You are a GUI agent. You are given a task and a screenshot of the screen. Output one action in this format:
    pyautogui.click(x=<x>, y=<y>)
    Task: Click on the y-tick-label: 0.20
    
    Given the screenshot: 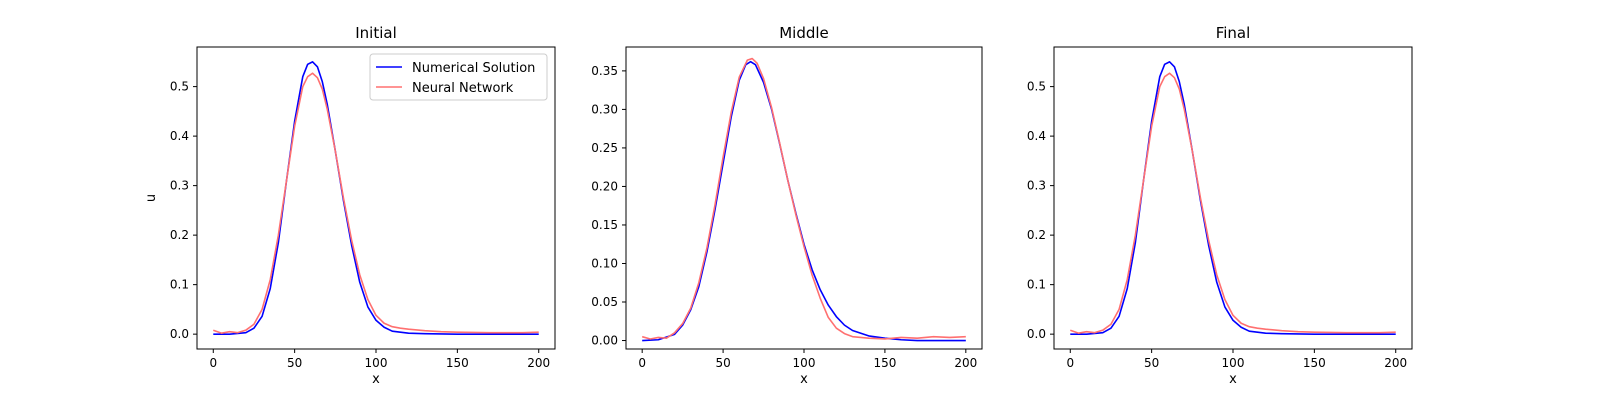 What is the action you would take?
    pyautogui.click(x=604, y=186)
    